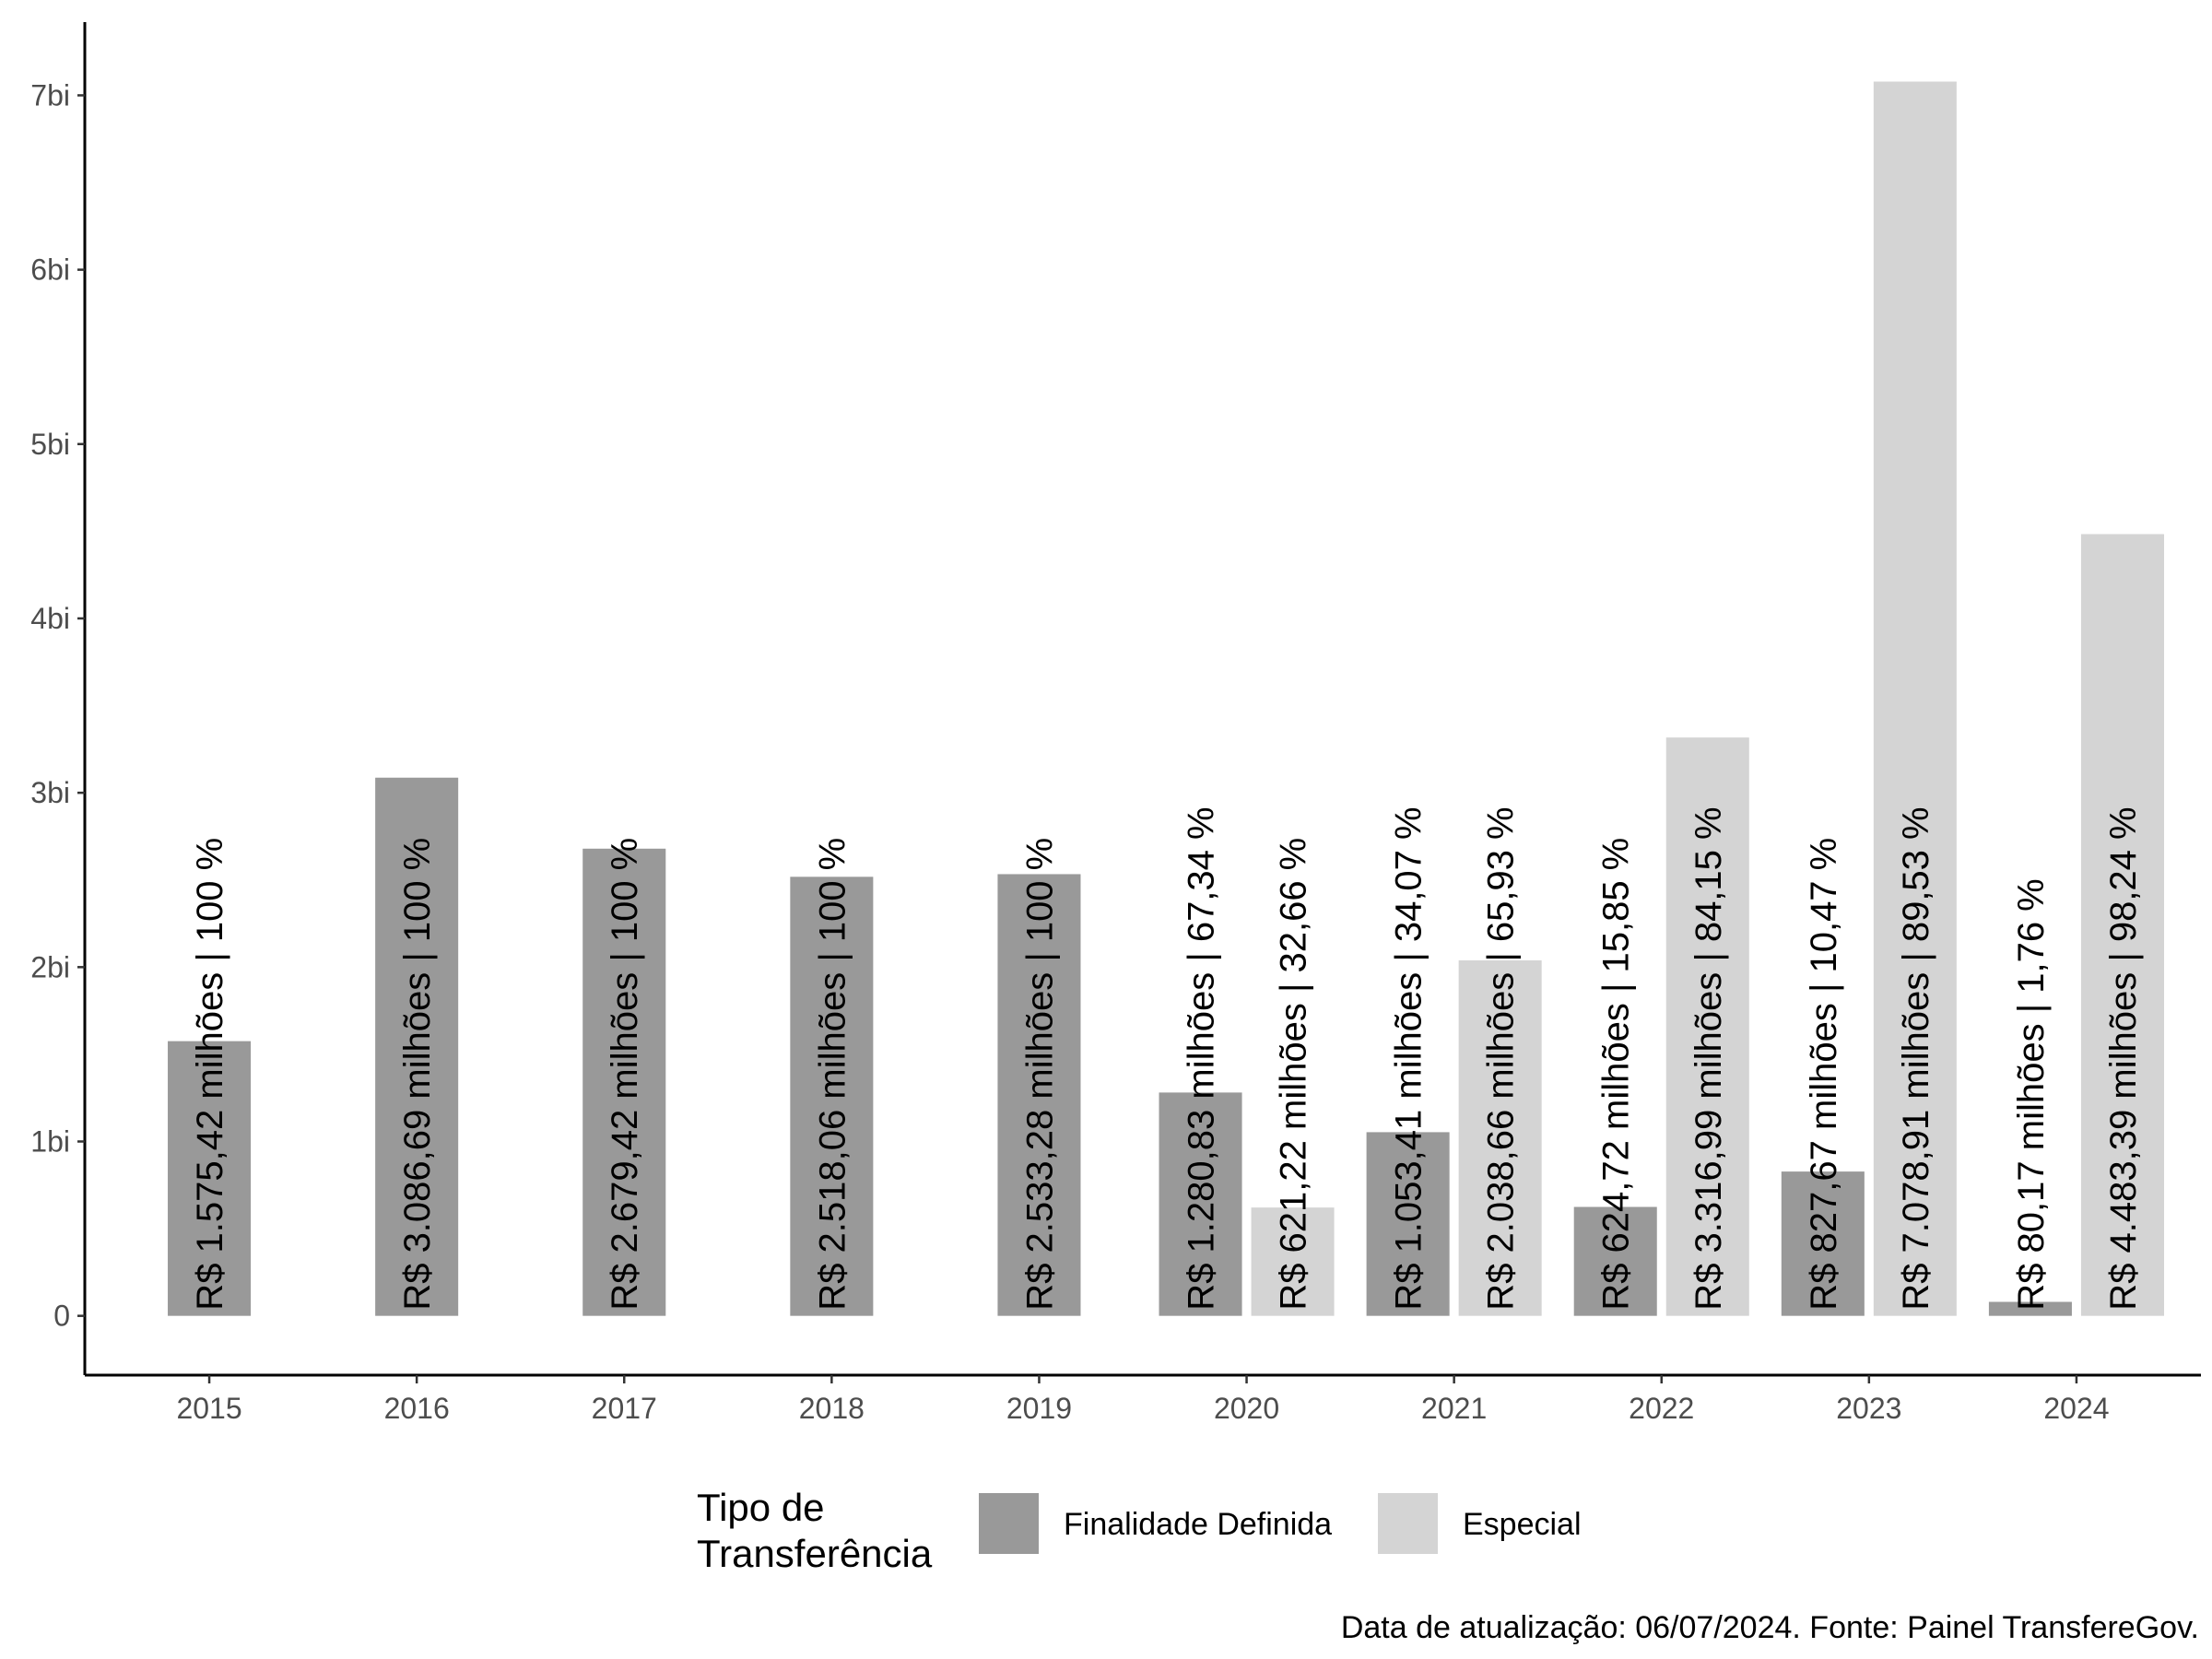 This screenshot has width=2212, height=1659. I want to click on data-label-2023-finalidade-definida: R$ 827,67 milhões | 10,47 %, so click(1824, 1074).